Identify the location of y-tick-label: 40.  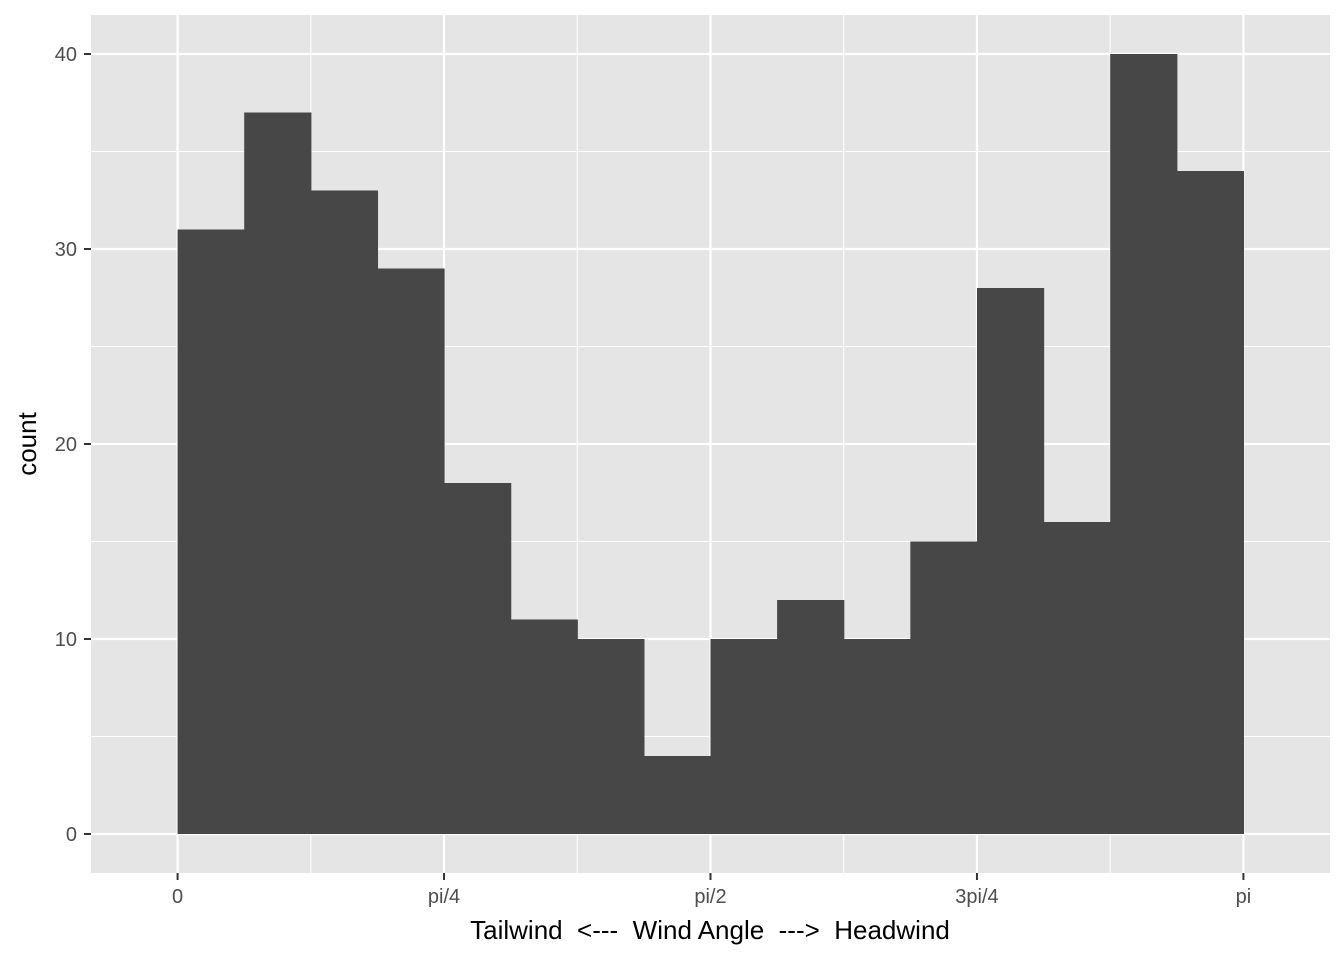
(66, 55).